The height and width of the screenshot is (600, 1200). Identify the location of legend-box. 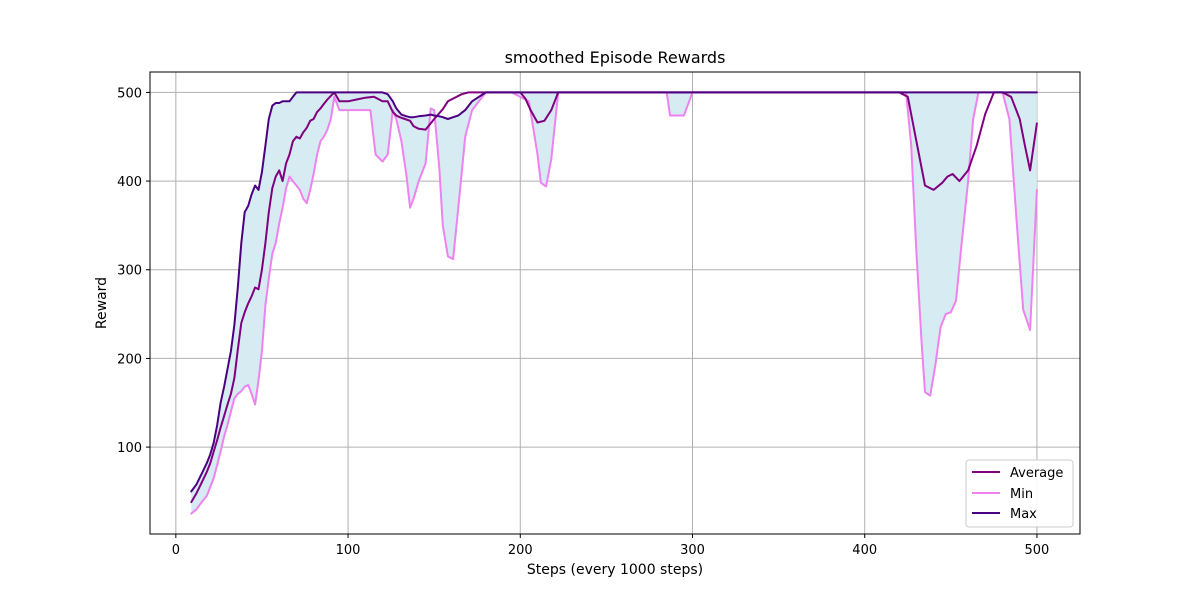
(1019, 493).